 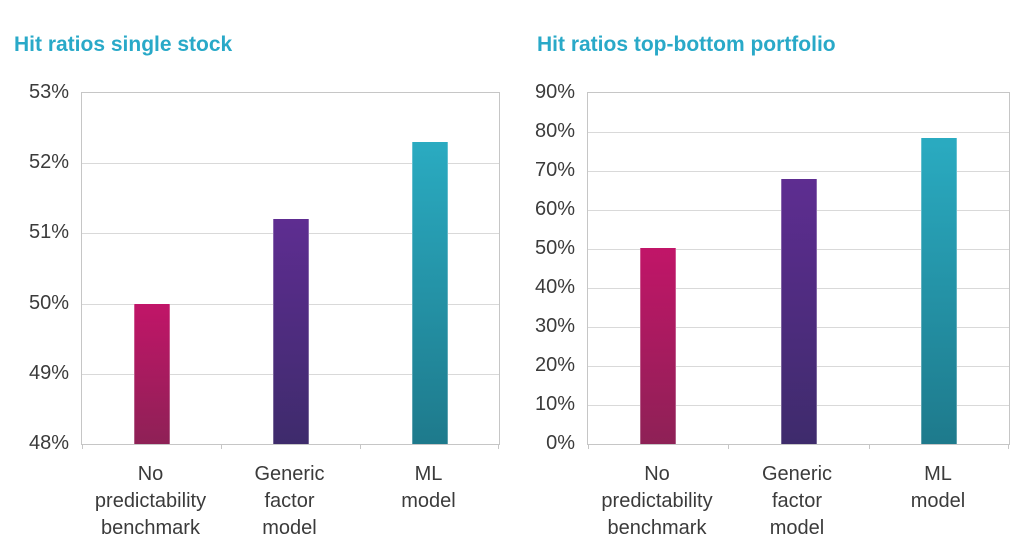 I want to click on y-axis-tick-label: 10%, so click(x=554, y=404).